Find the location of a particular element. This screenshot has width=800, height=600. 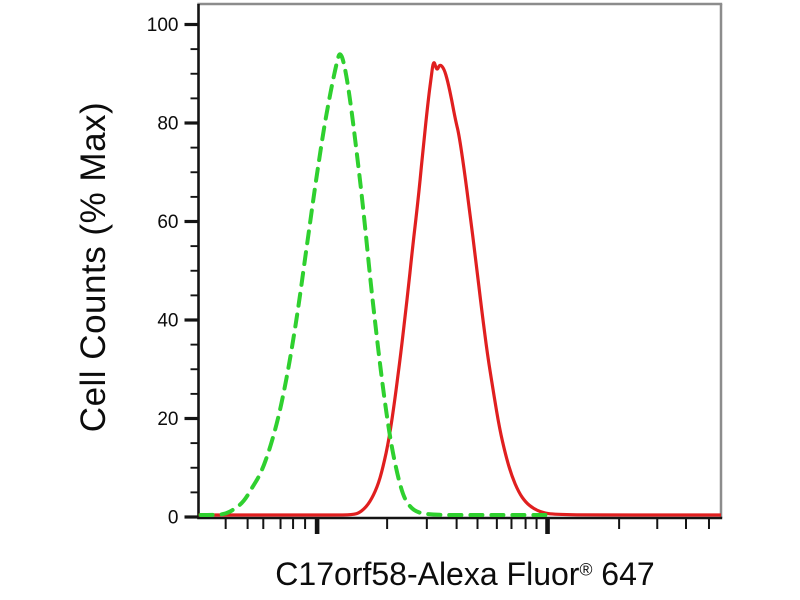

x-axis-title-main: C17orf58-Alexa Fluor is located at coordinates (427, 574).